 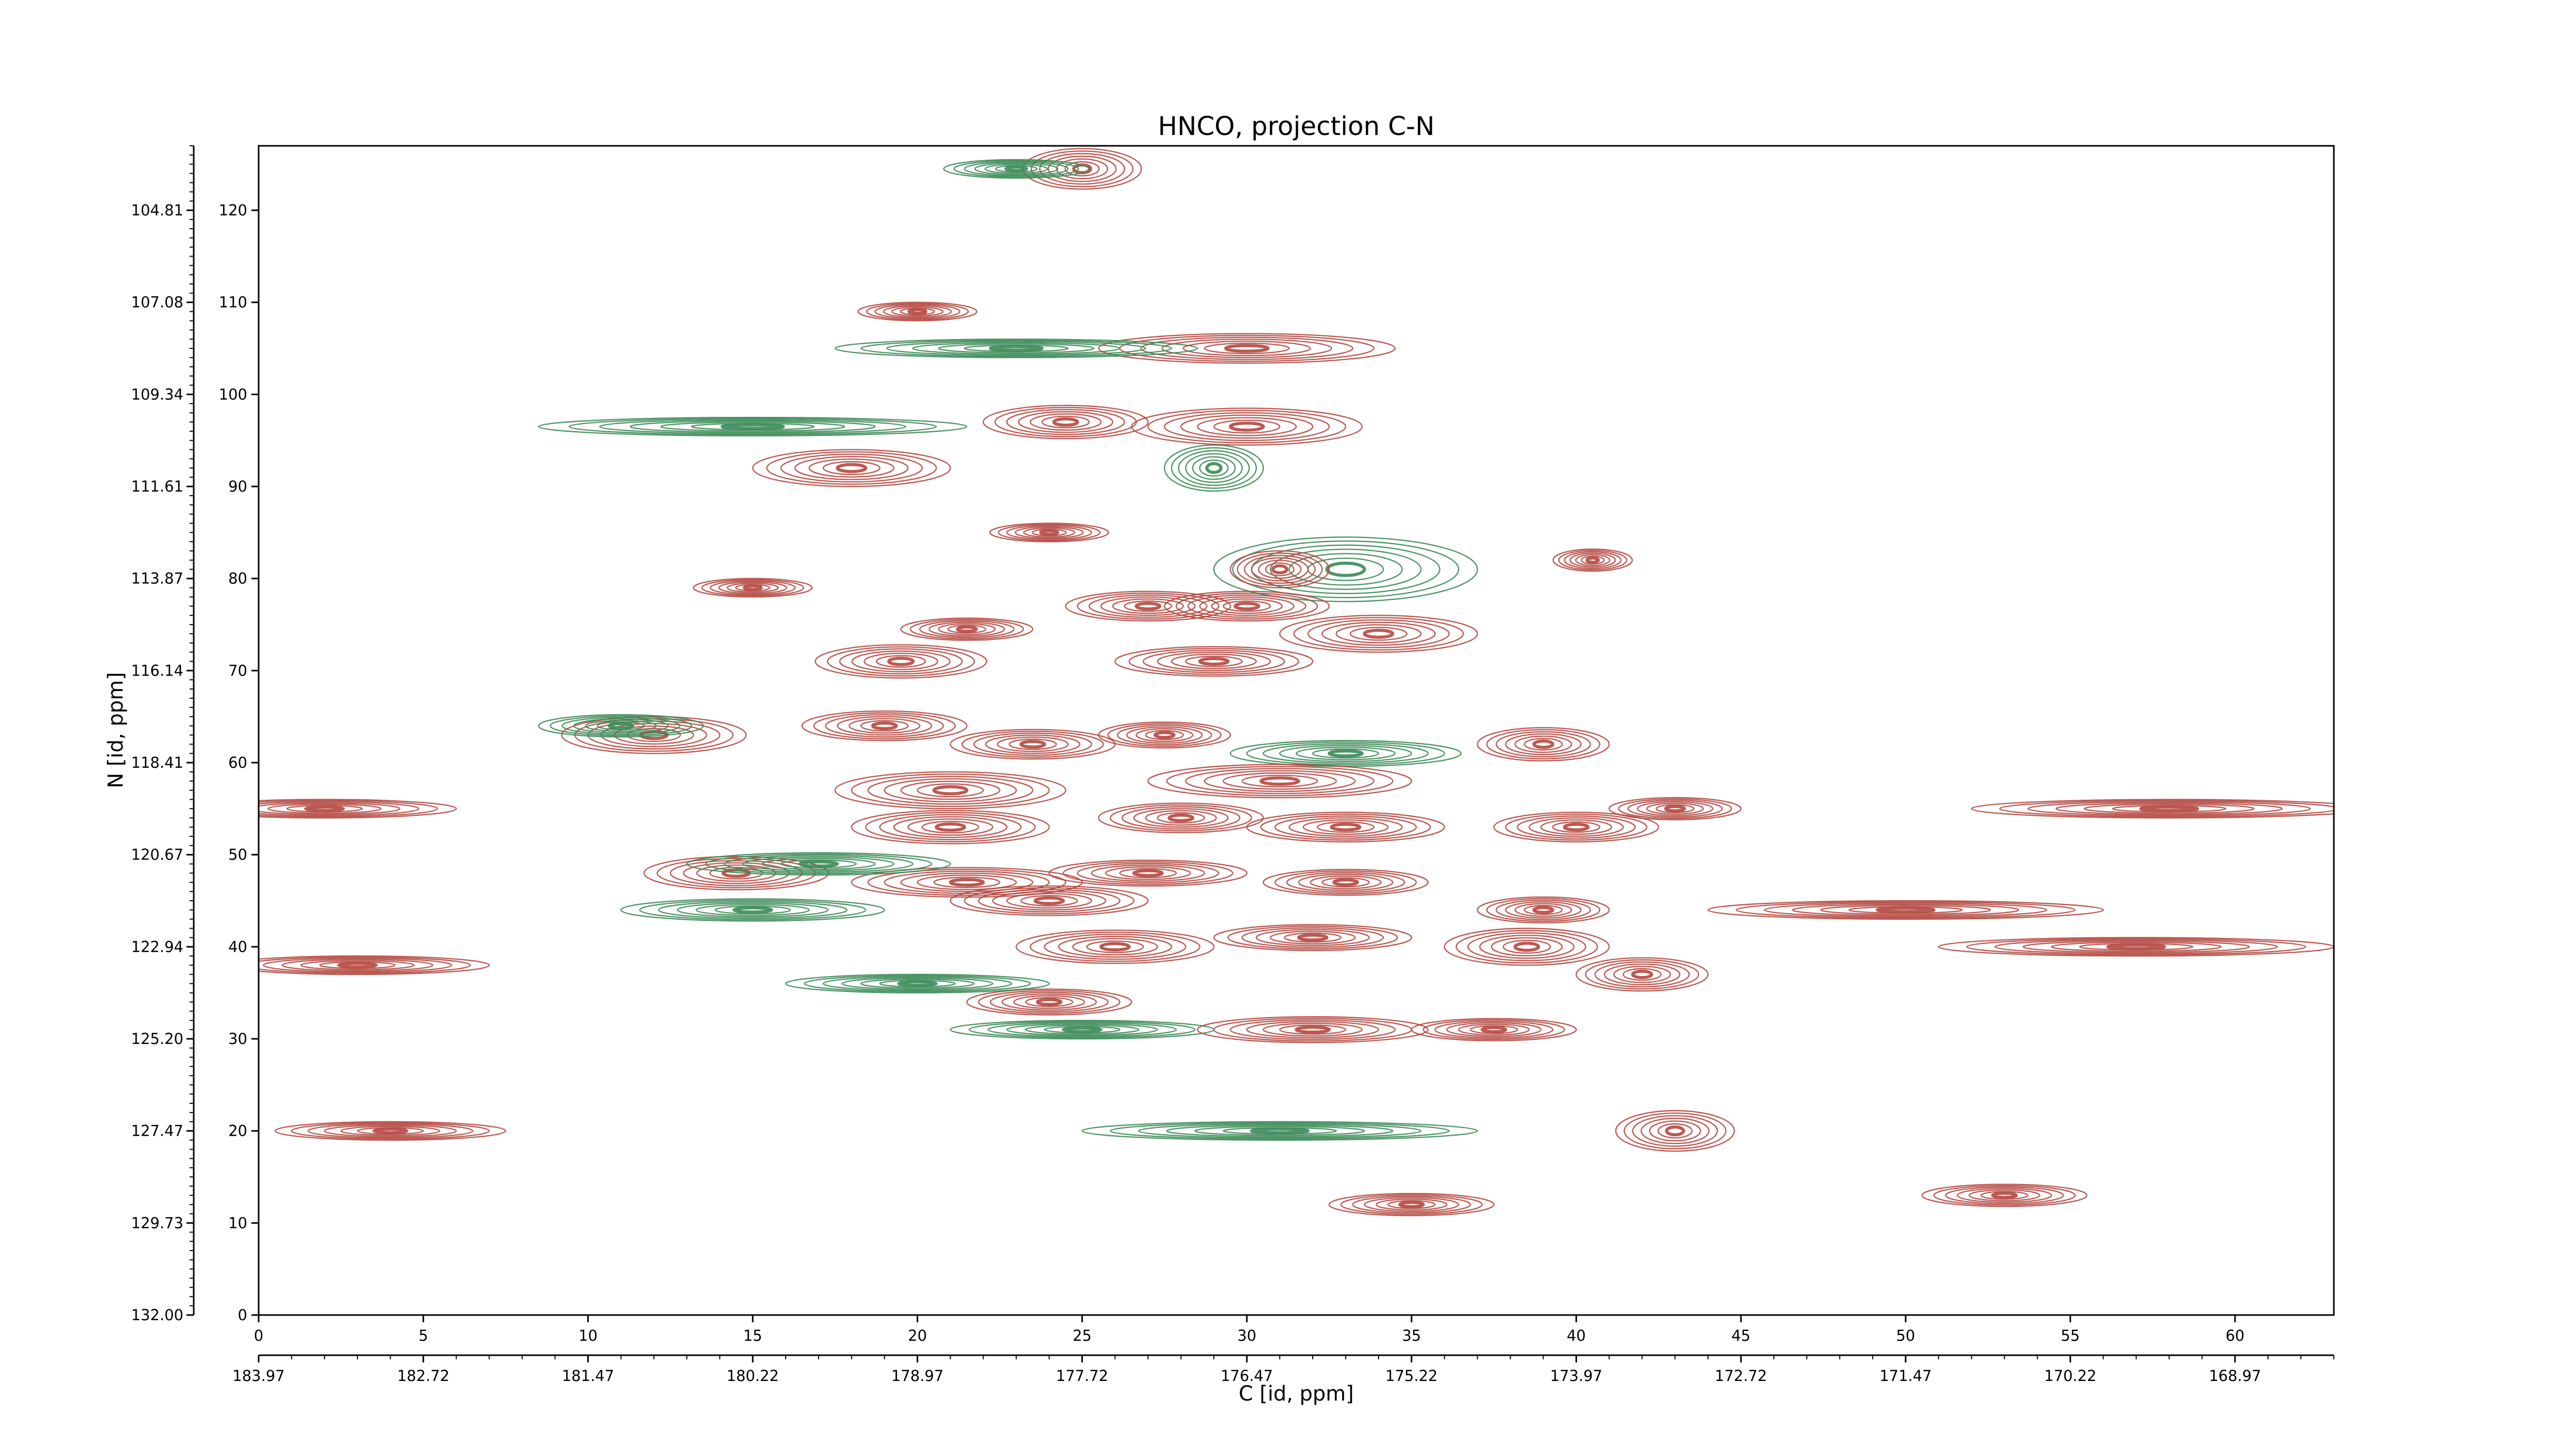 I want to click on y-ppm-tick-label: 120.67, so click(x=157, y=855).